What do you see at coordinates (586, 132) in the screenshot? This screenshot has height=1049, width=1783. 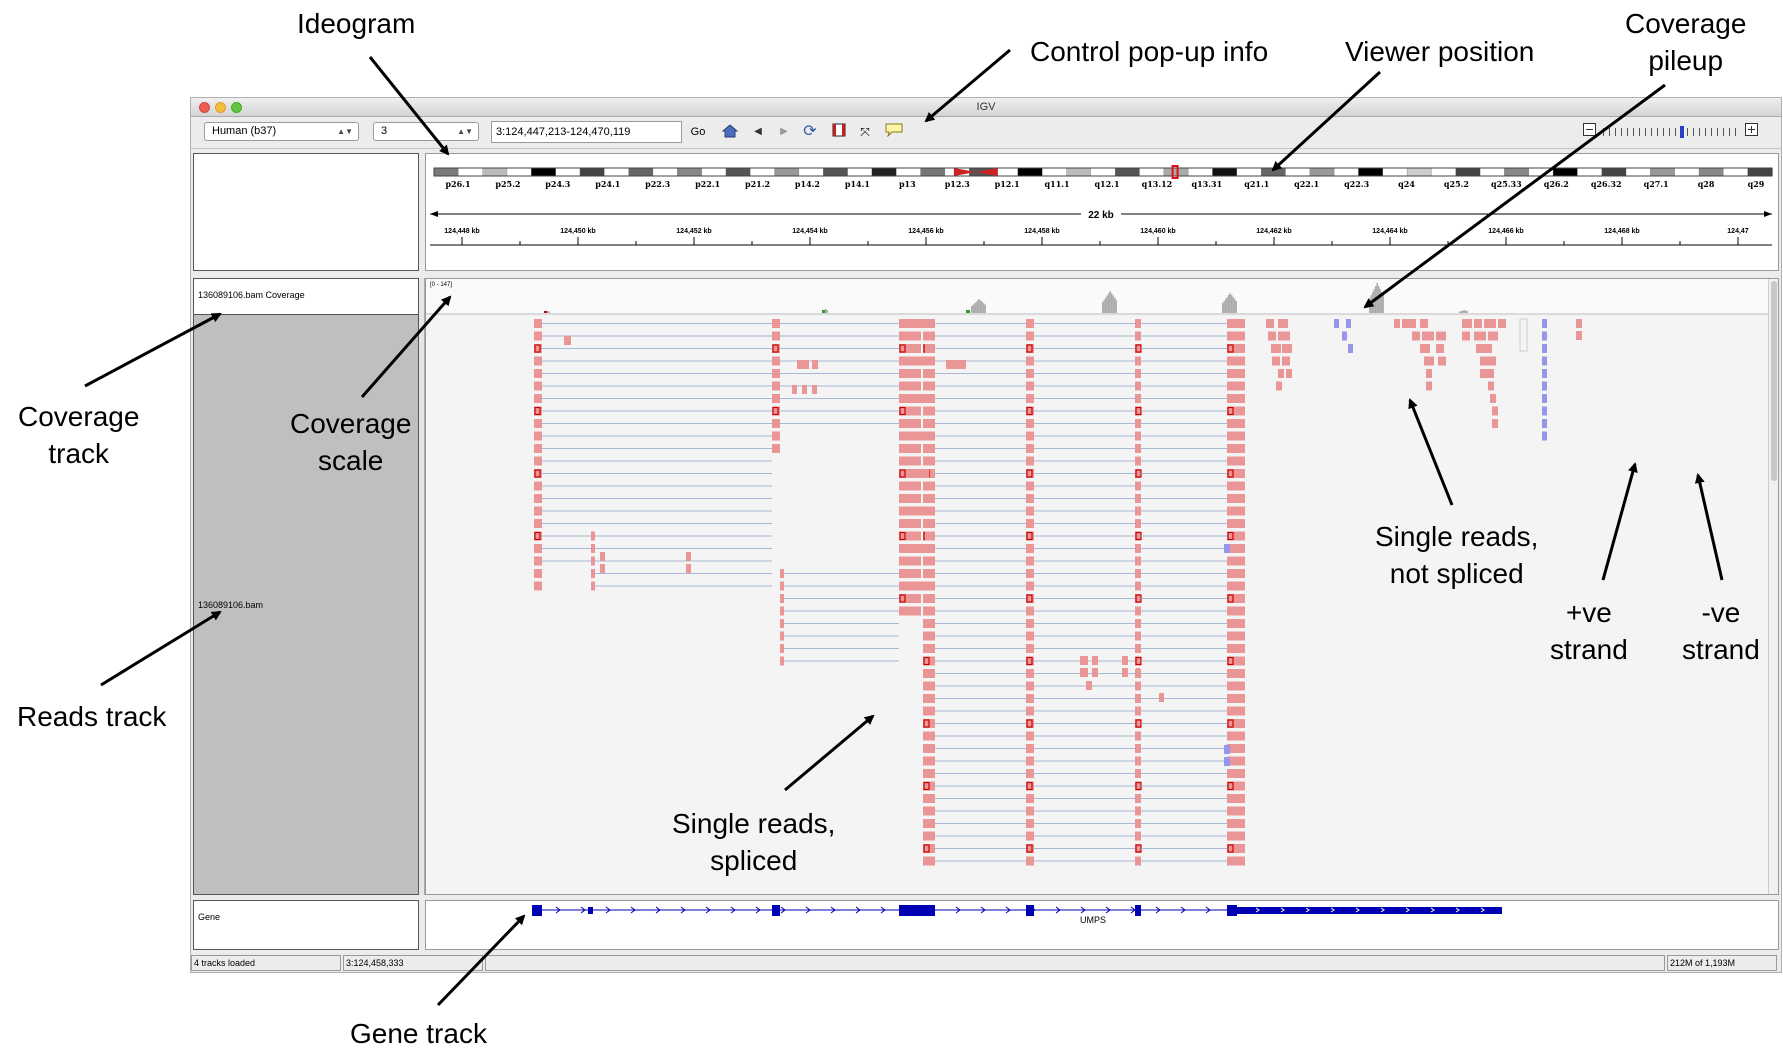 I see `locus-input` at bounding box center [586, 132].